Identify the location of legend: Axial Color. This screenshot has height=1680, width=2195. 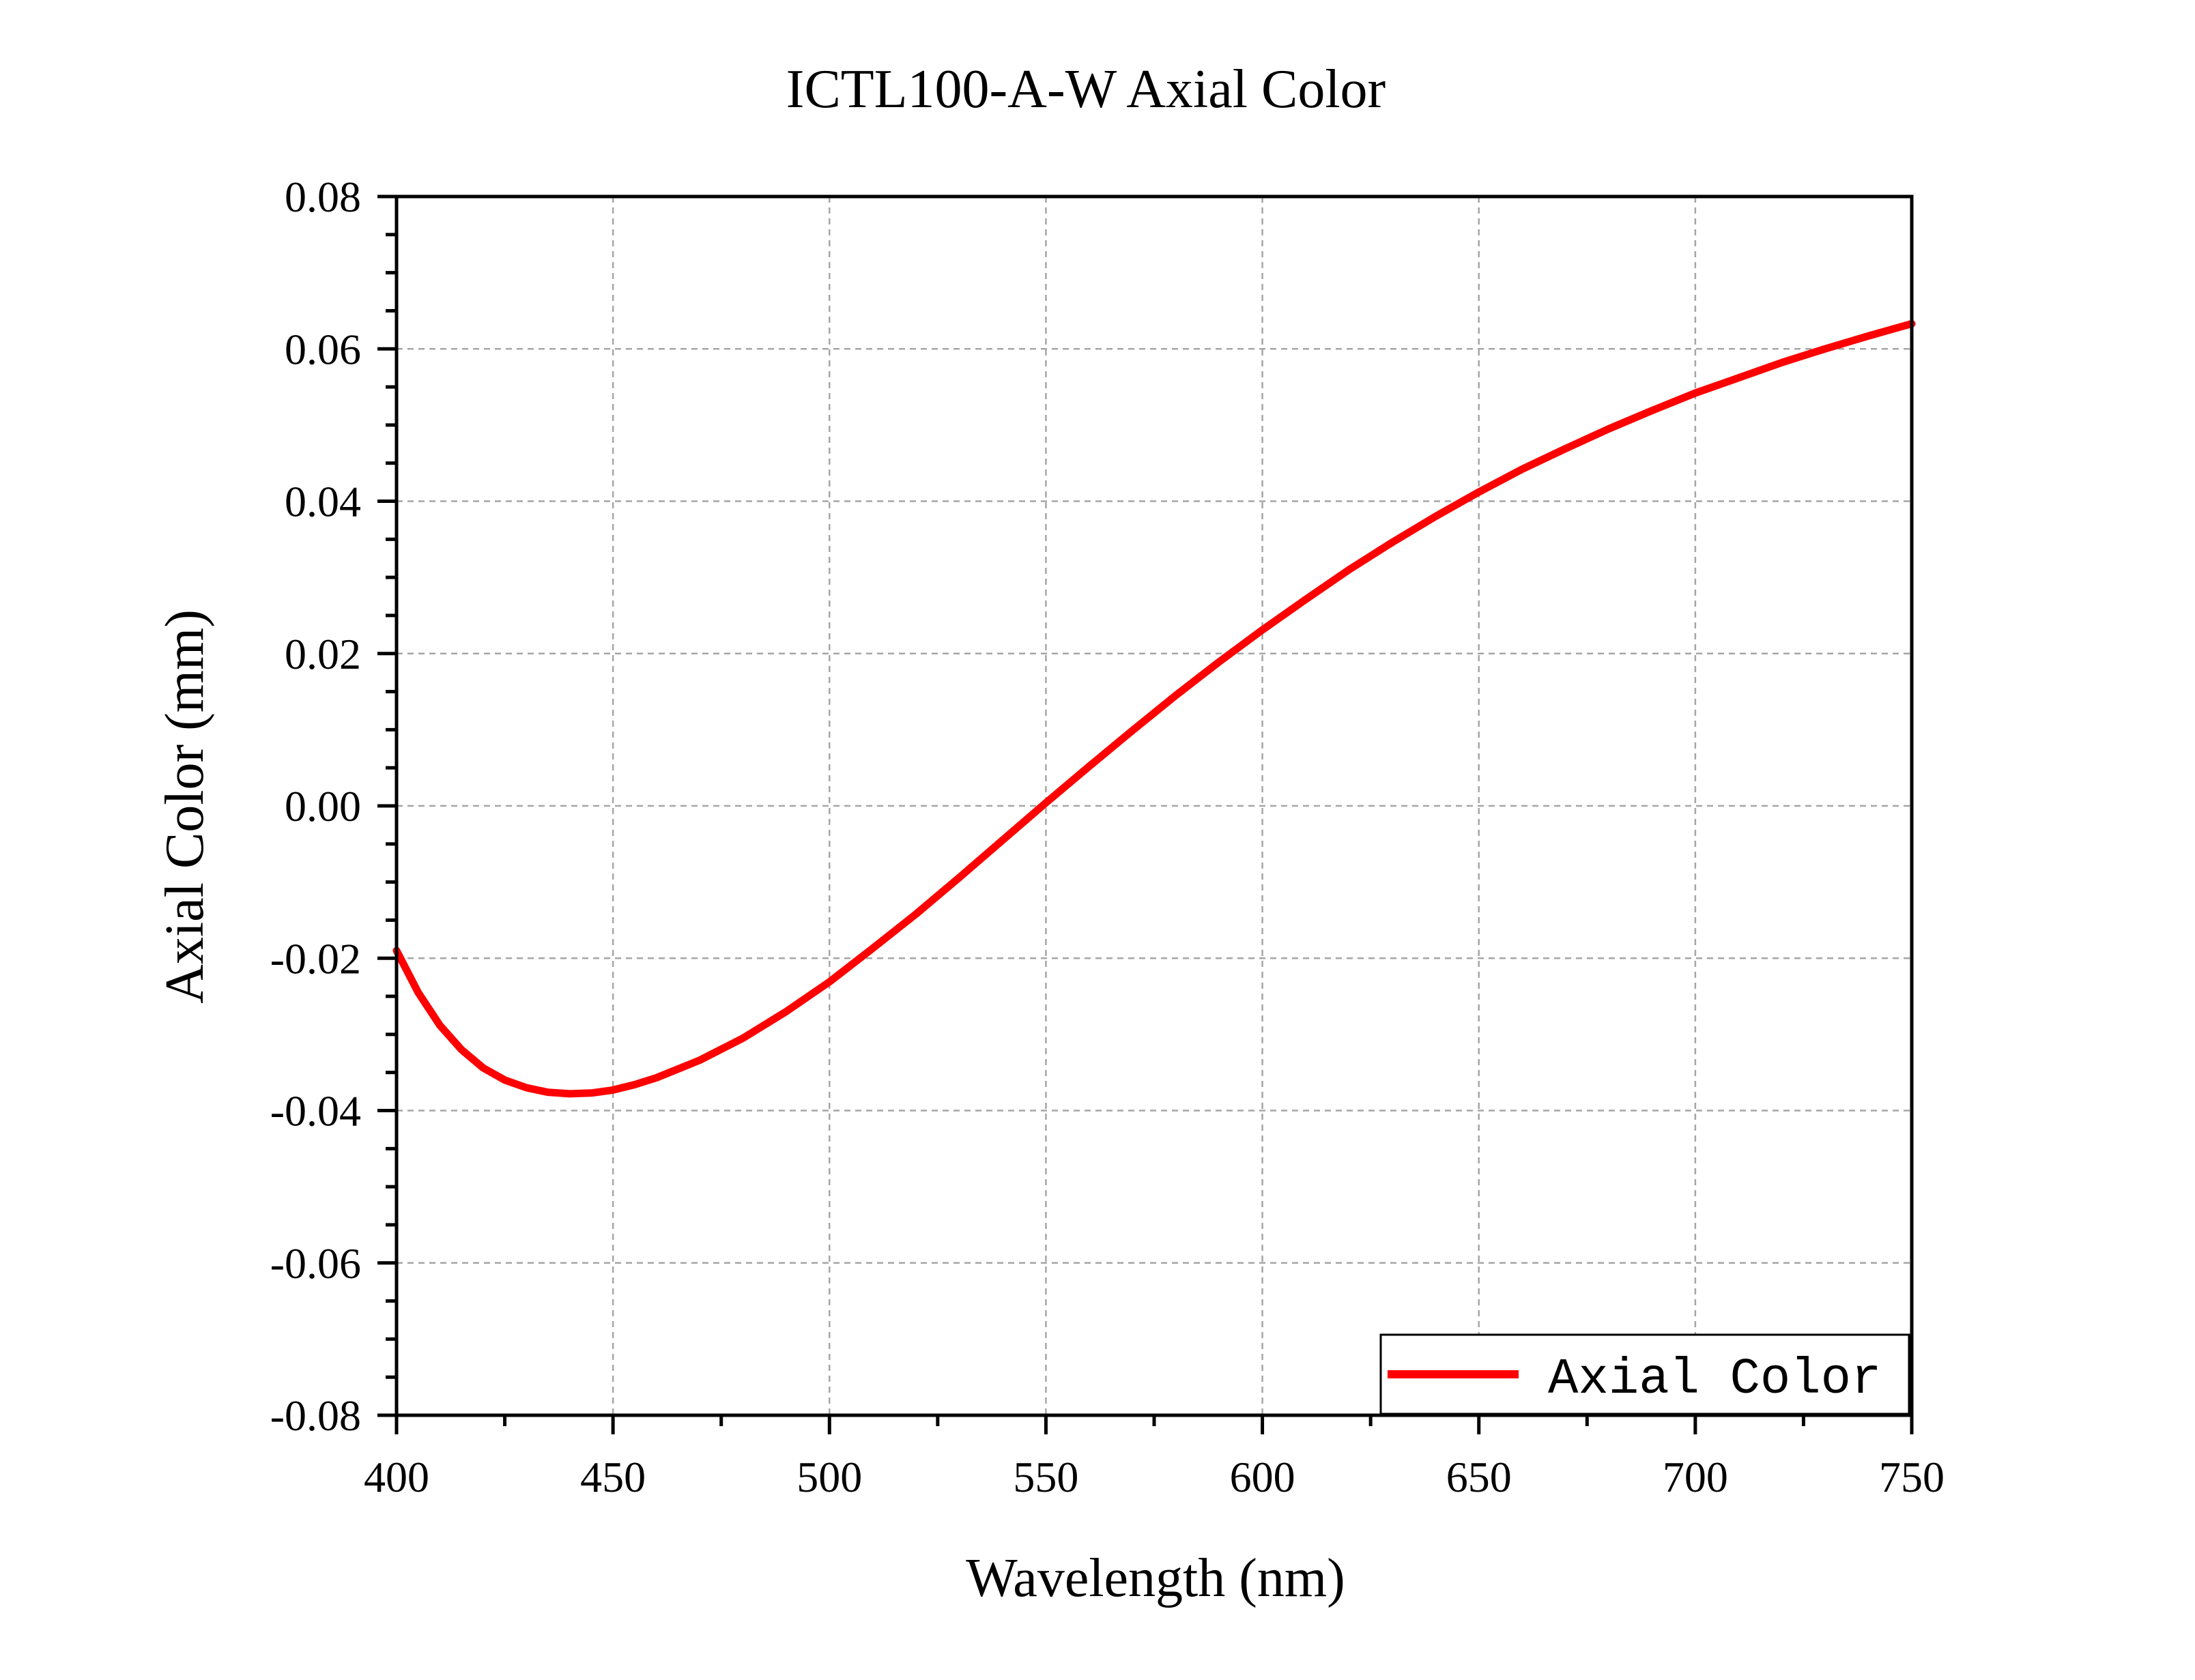
(1644, 1374).